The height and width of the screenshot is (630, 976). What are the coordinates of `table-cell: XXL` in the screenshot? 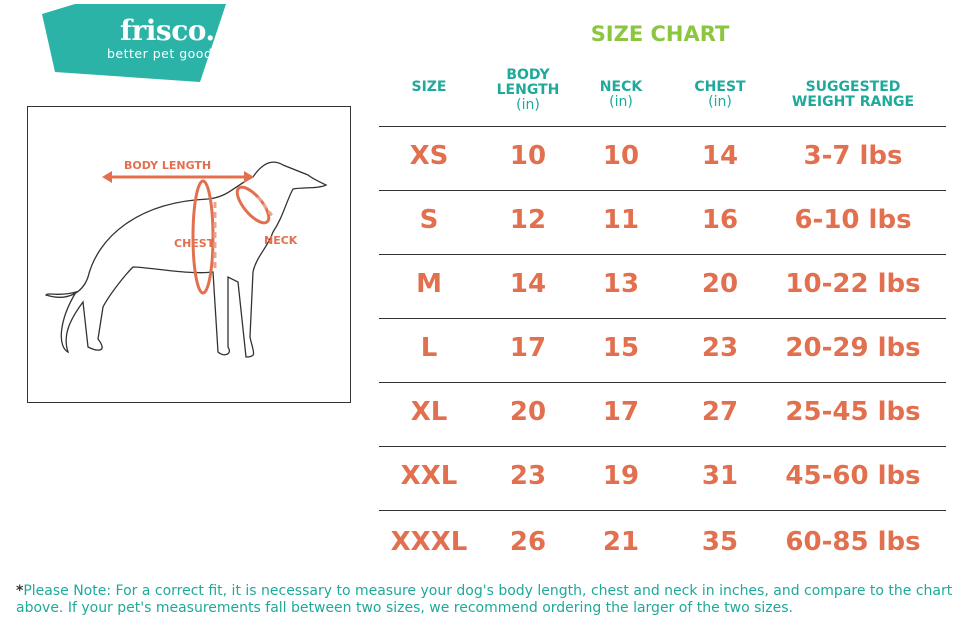 It's located at (429, 476).